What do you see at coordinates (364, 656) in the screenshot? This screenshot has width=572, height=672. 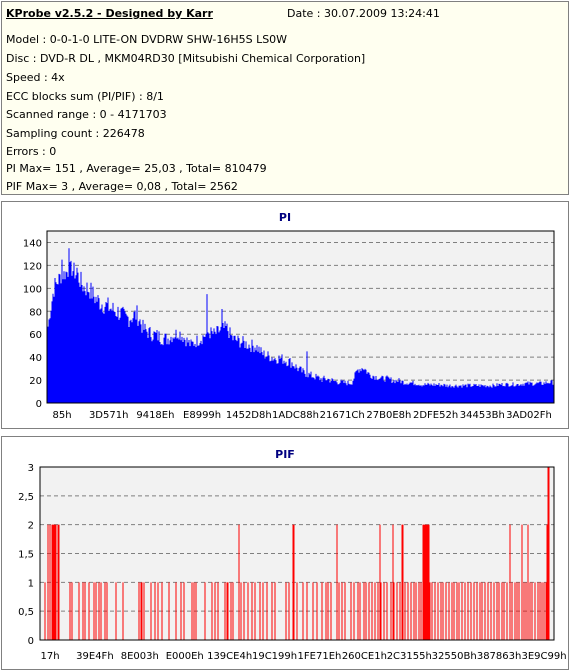 I see `pif-x-tick-label: 260CE1h` at bounding box center [364, 656].